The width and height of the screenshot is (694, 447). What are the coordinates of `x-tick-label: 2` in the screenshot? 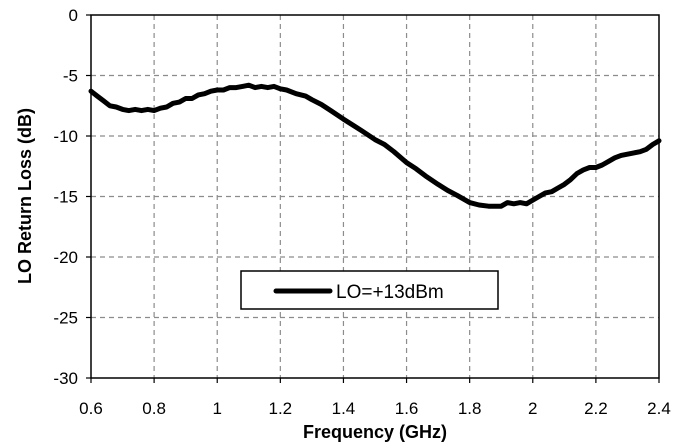 It's located at (532, 408).